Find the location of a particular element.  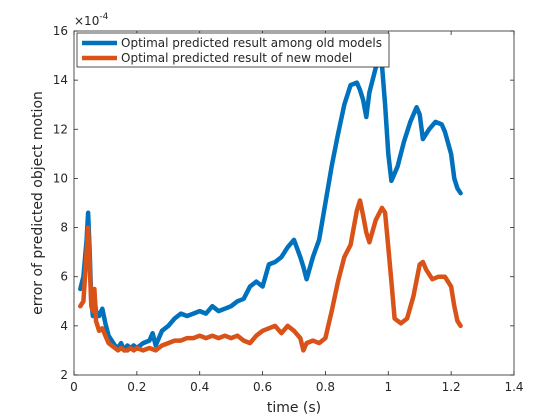

x-tick-label: 0.2 is located at coordinates (136, 387).